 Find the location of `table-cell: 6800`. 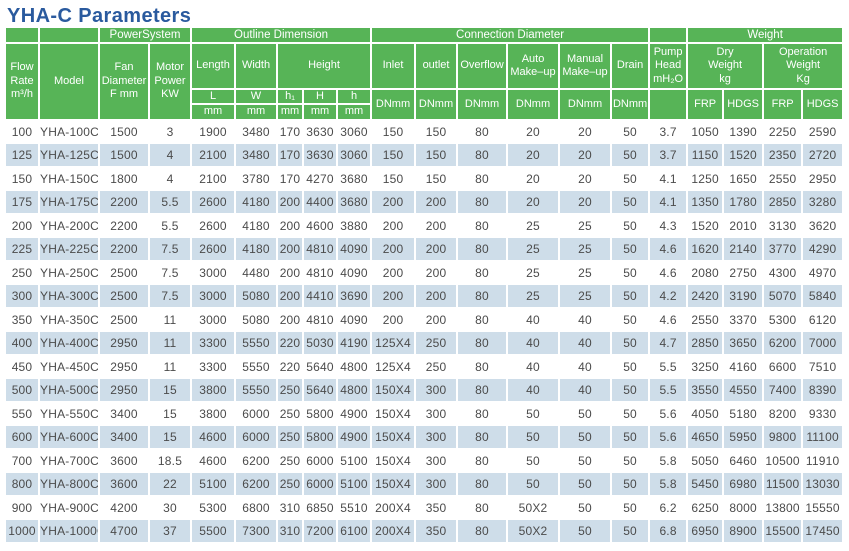

table-cell: 6800 is located at coordinates (256, 507).